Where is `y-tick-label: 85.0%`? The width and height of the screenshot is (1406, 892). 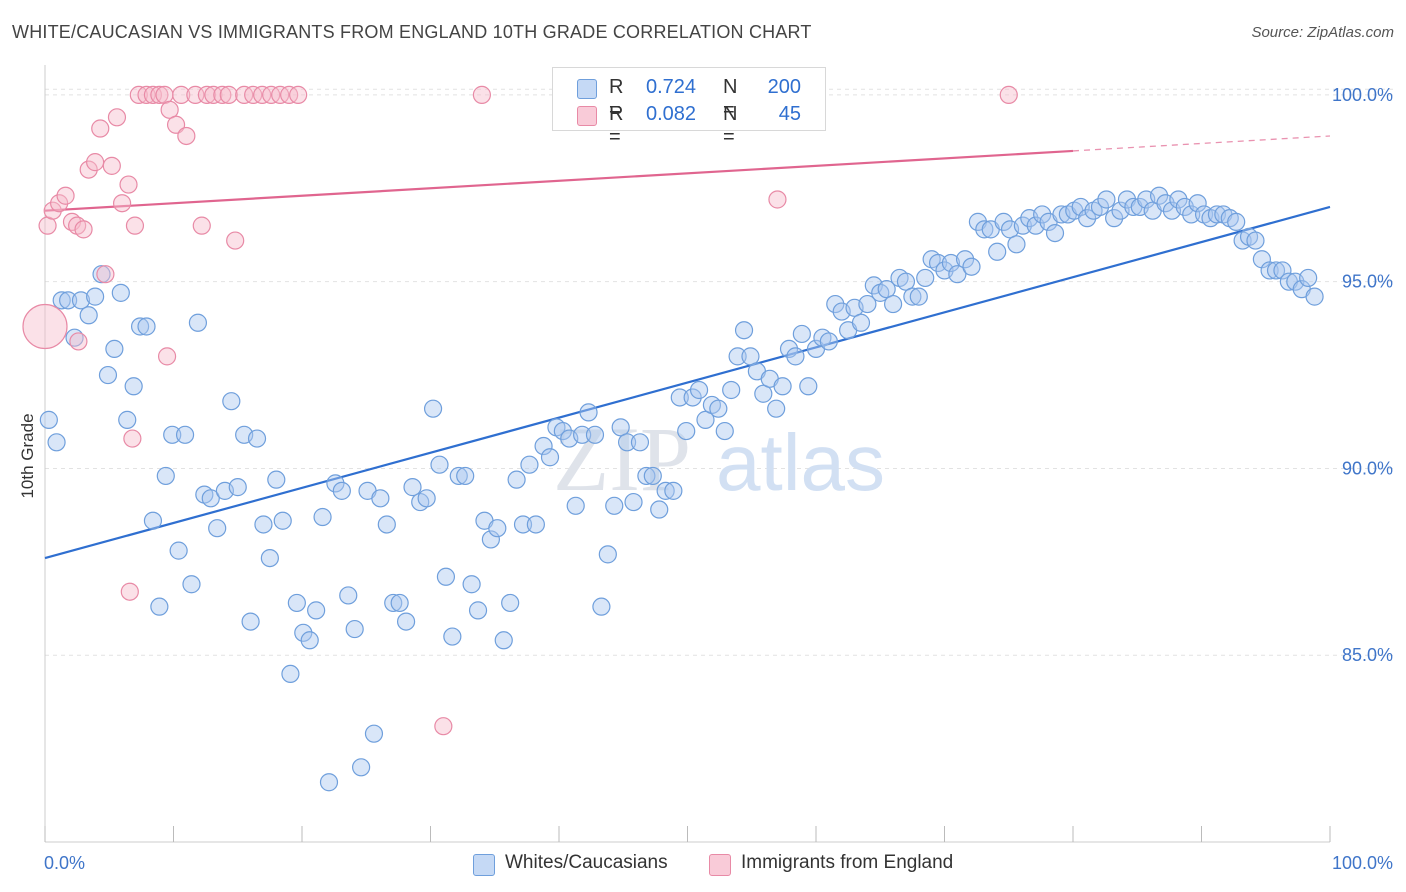
y-tick-label: 85.0% is located at coordinates (1367, 655).